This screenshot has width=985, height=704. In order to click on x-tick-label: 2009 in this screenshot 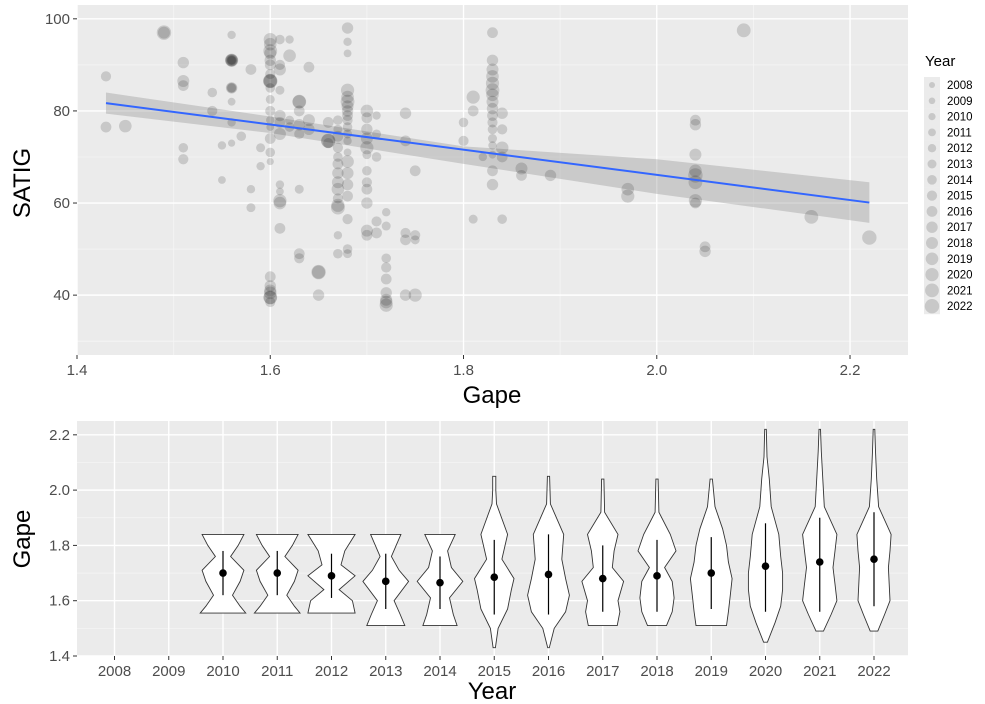, I will do `click(168, 671)`.